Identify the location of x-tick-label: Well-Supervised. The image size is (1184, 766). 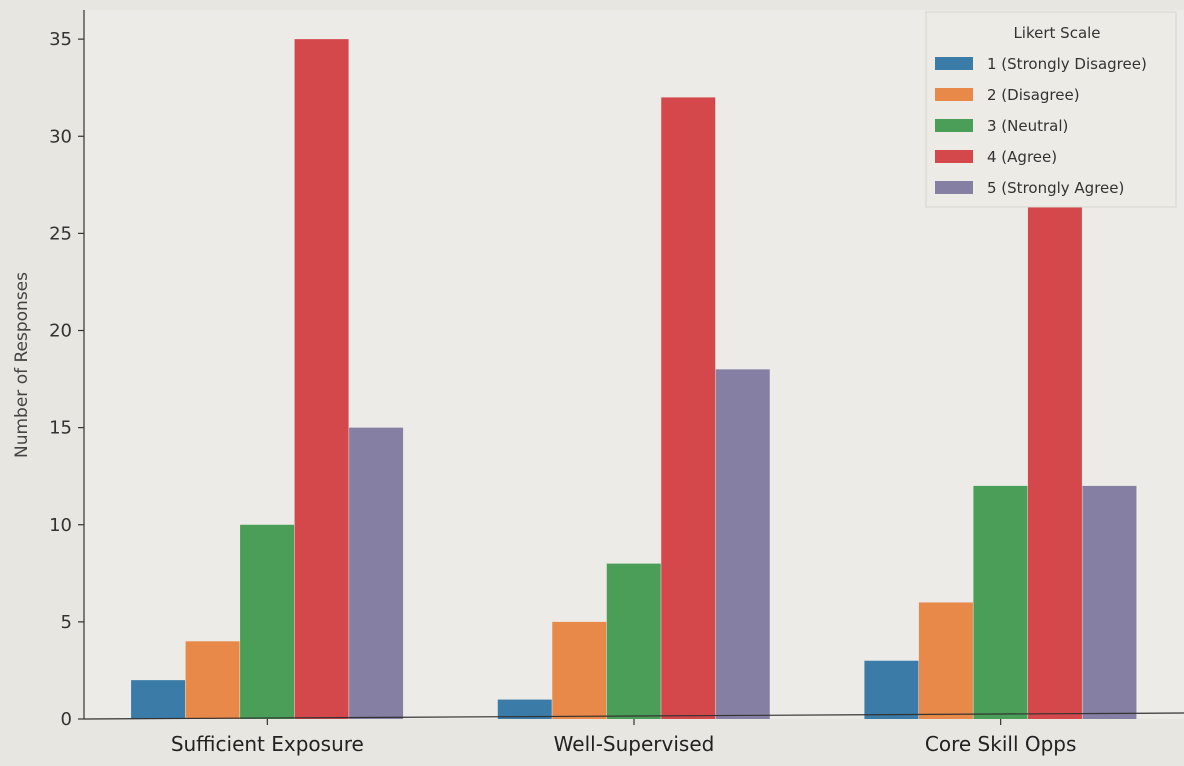
(634, 744).